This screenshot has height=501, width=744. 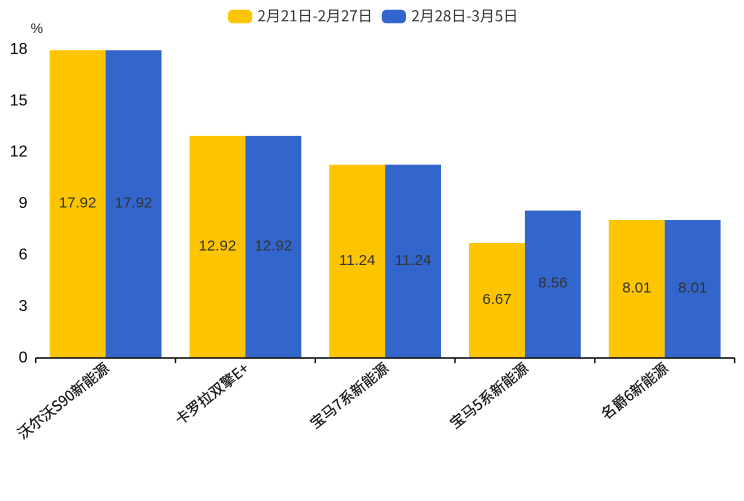 What do you see at coordinates (19, 152) in the screenshot?
I see `svg-text: 12` at bounding box center [19, 152].